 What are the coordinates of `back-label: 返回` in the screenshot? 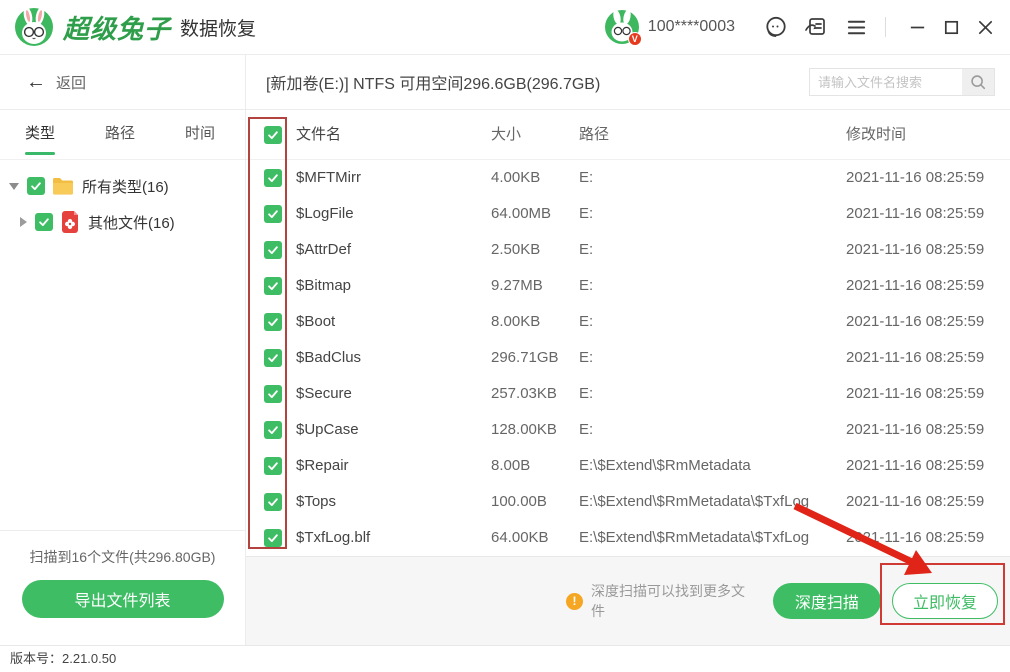 It's located at (71, 83).